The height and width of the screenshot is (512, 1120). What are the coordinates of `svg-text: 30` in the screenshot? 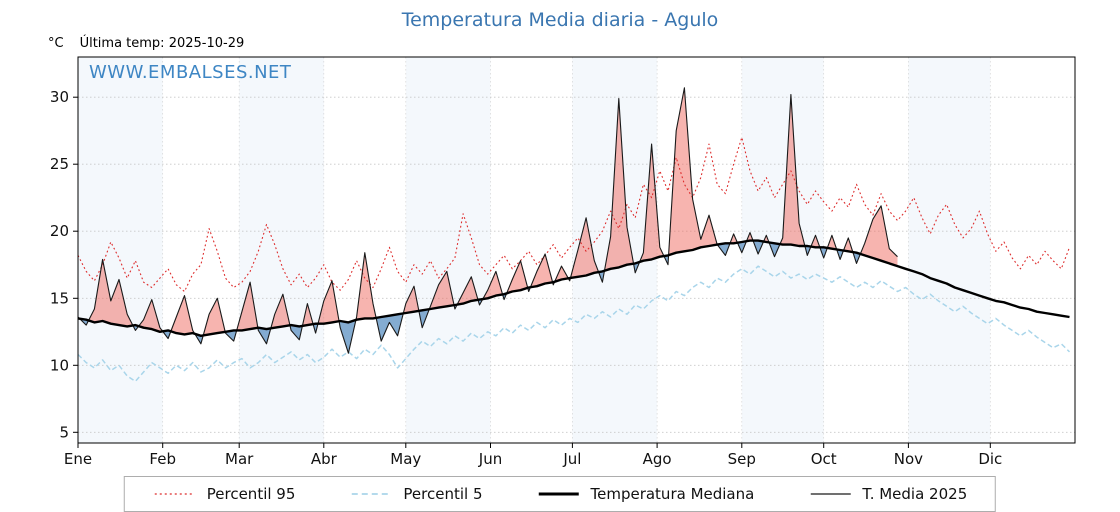 It's located at (59, 97).